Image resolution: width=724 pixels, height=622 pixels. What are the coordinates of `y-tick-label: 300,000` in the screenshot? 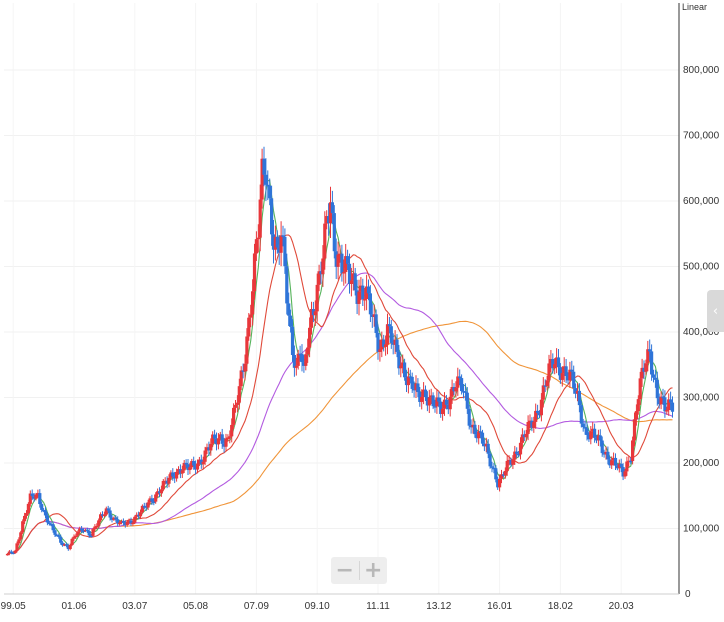 It's located at (701, 398).